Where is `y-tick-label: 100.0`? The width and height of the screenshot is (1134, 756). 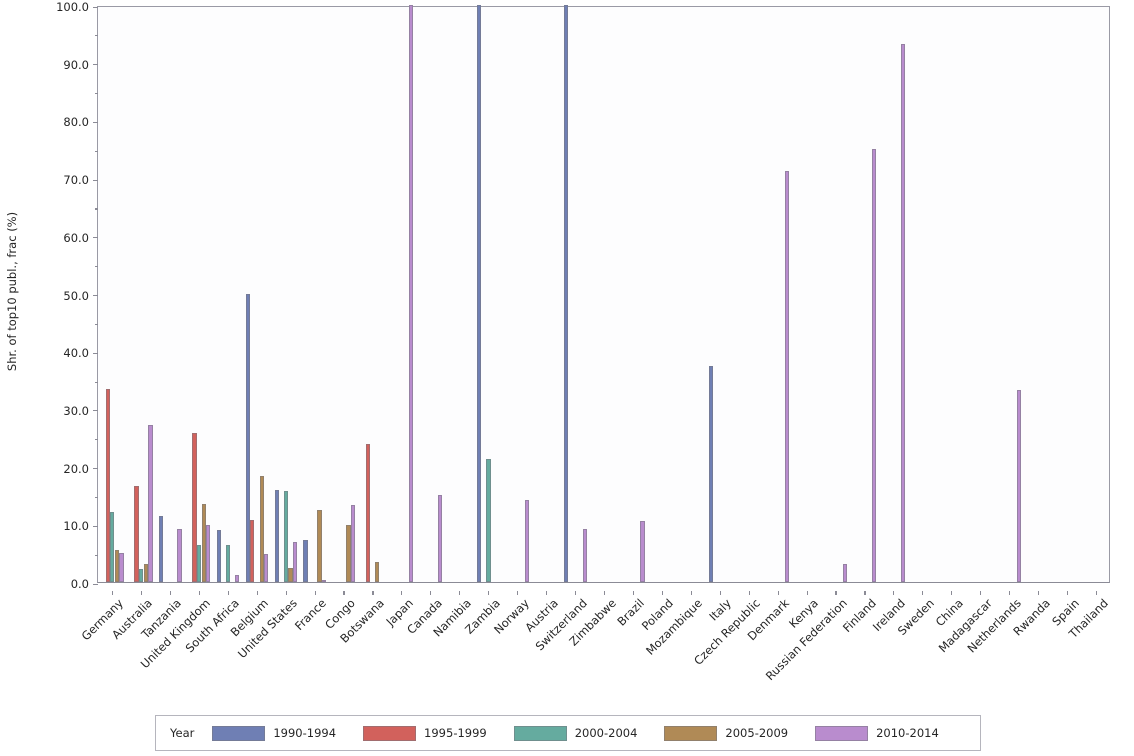 y-tick-label: 100.0 is located at coordinates (72, 7).